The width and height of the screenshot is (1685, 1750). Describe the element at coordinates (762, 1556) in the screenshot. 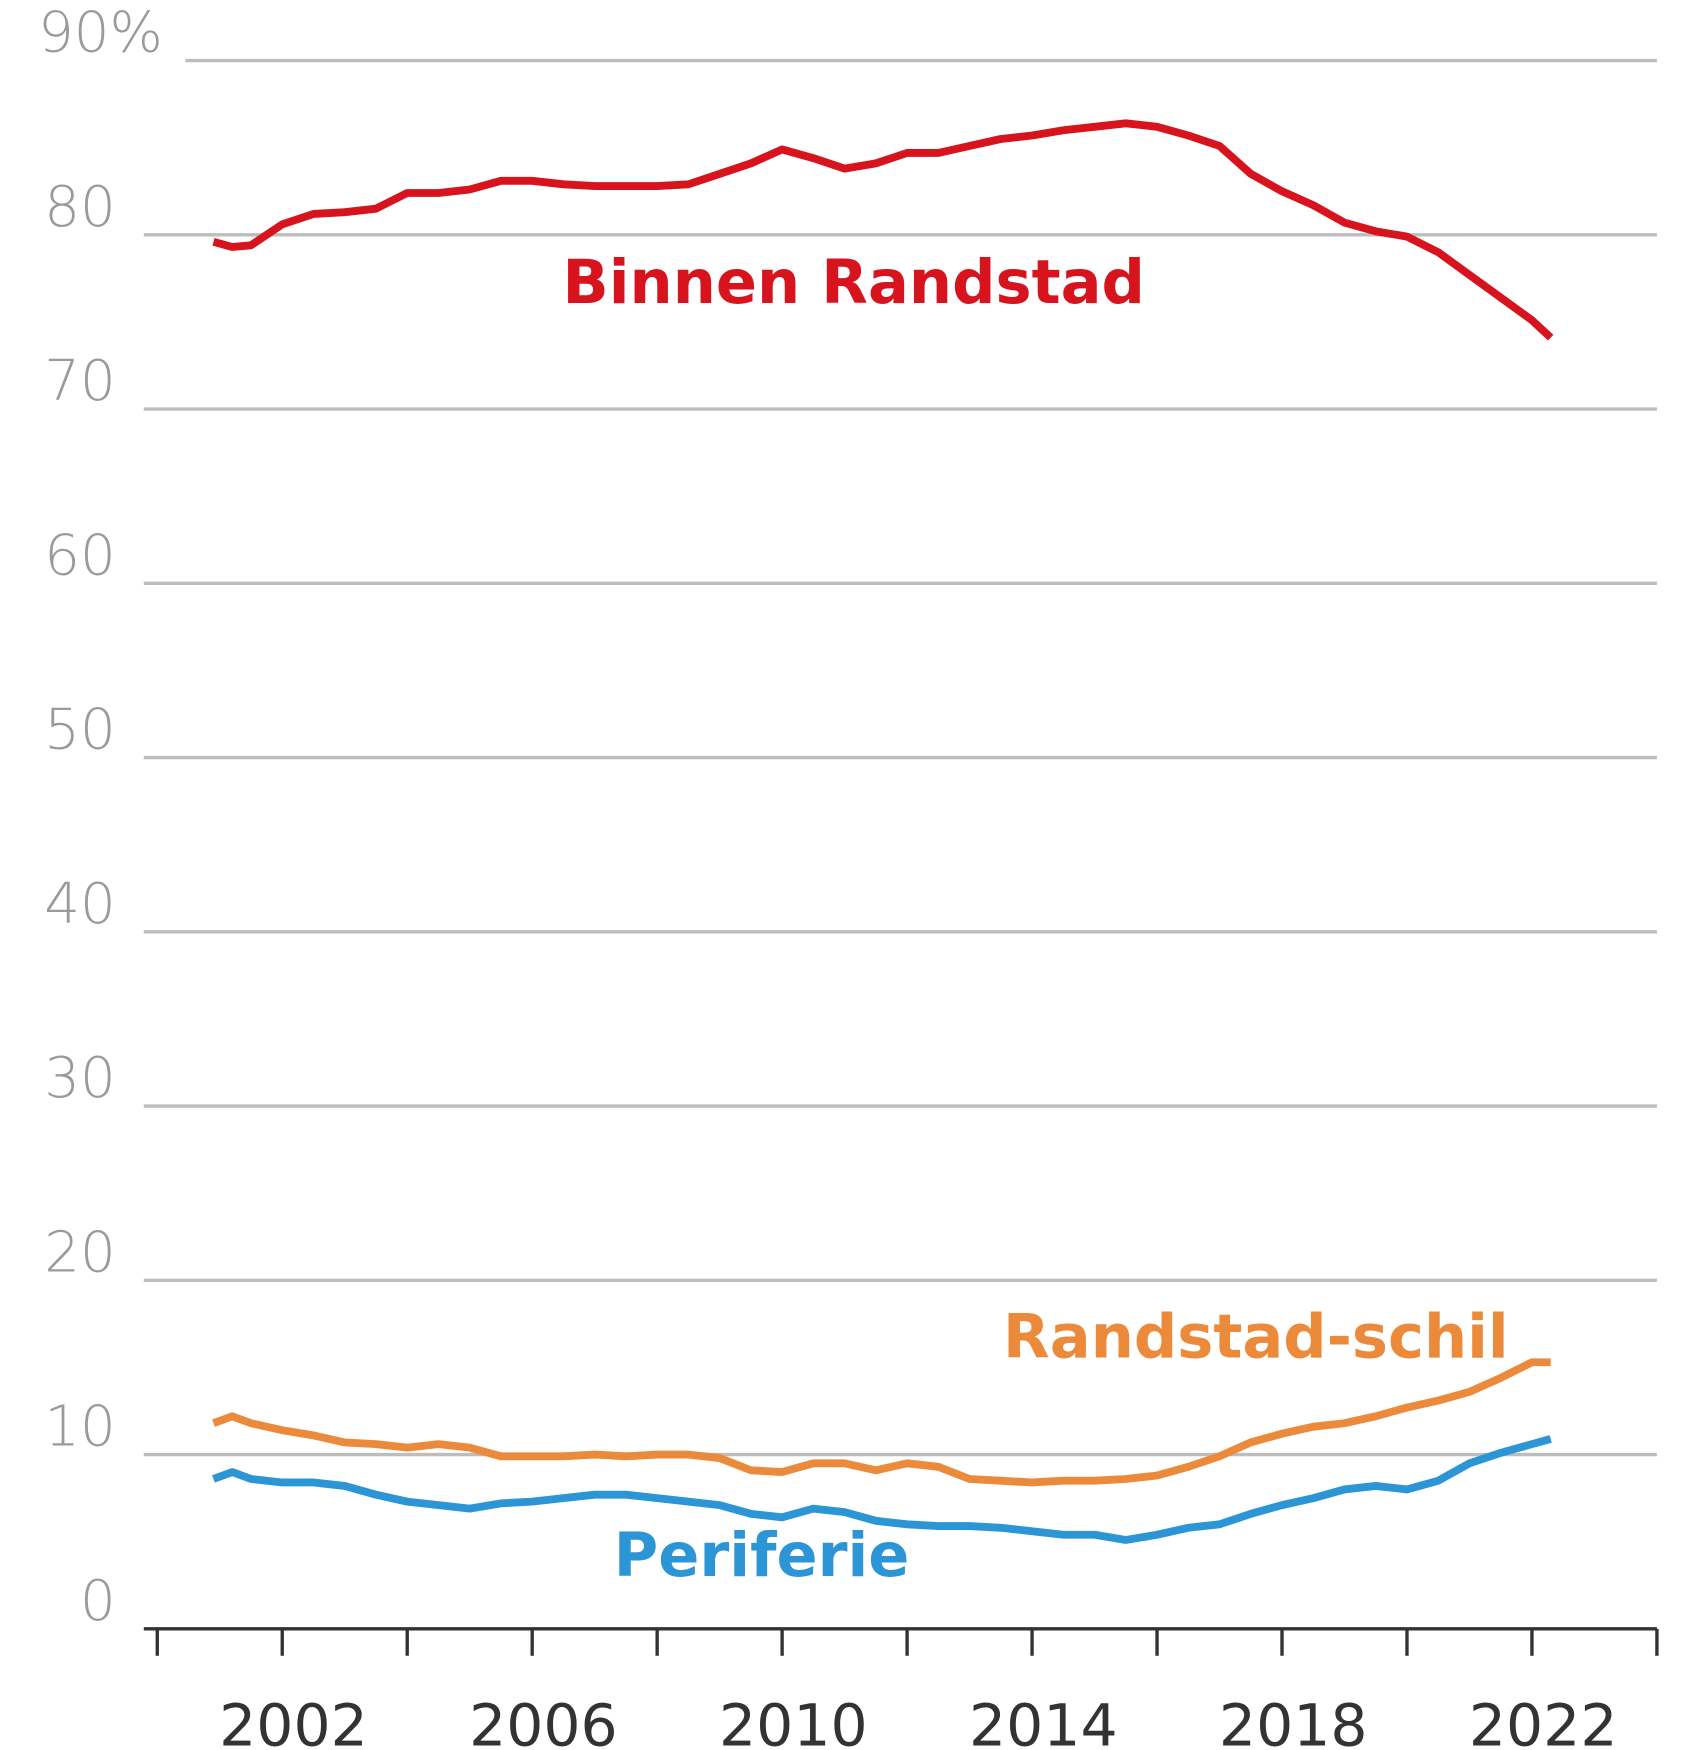

I see `series-label: Periferie` at that location.